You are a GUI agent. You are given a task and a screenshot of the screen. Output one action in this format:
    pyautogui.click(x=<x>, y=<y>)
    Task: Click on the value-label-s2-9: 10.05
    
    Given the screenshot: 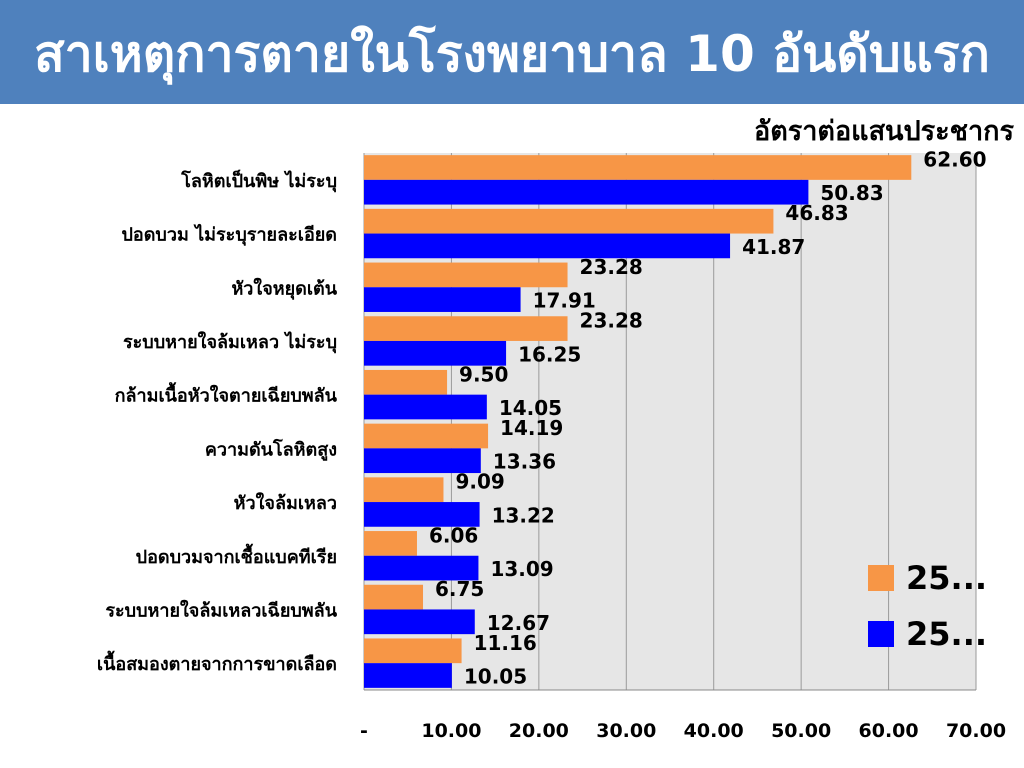 What is the action you would take?
    pyautogui.click(x=495, y=677)
    